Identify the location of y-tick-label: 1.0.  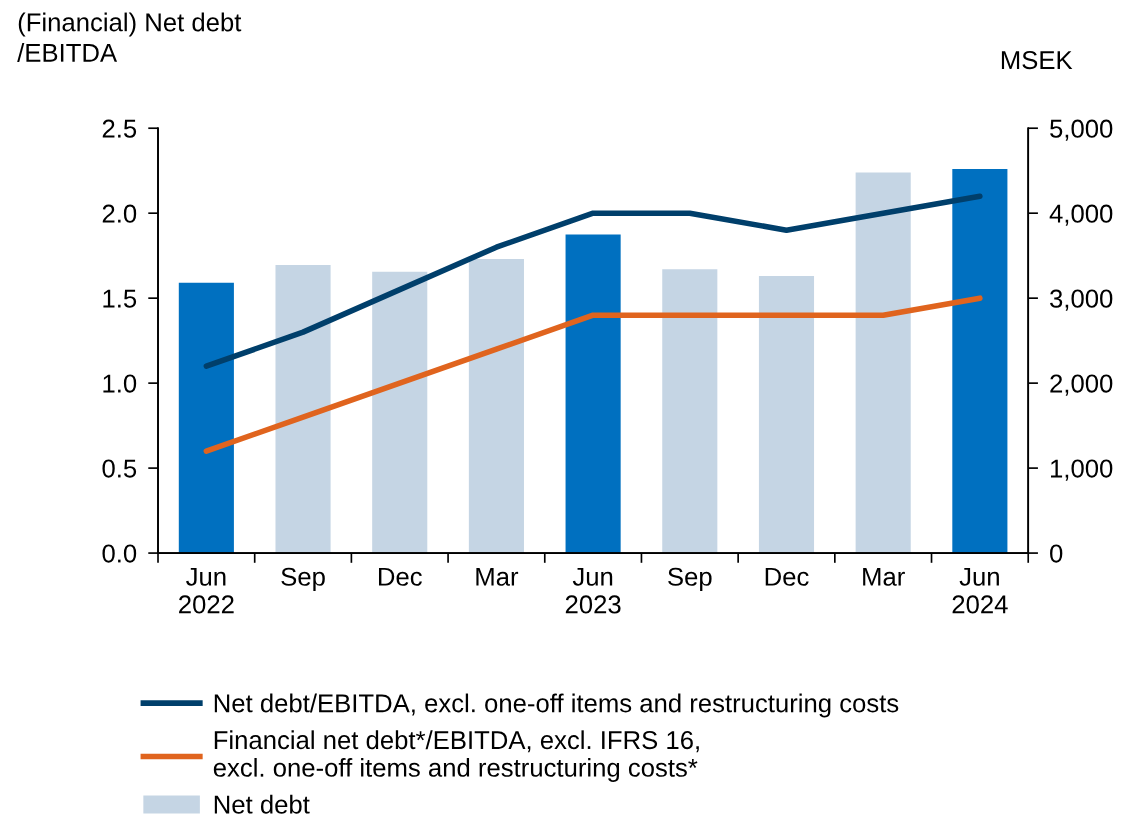
(120, 383).